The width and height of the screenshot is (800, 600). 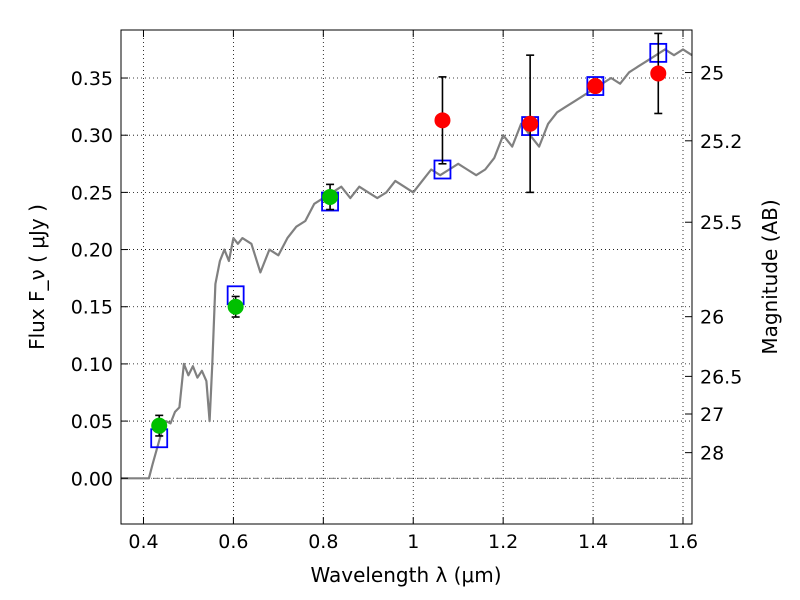 What do you see at coordinates (413, 542) in the screenshot?
I see `x-tick-label: 1` at bounding box center [413, 542].